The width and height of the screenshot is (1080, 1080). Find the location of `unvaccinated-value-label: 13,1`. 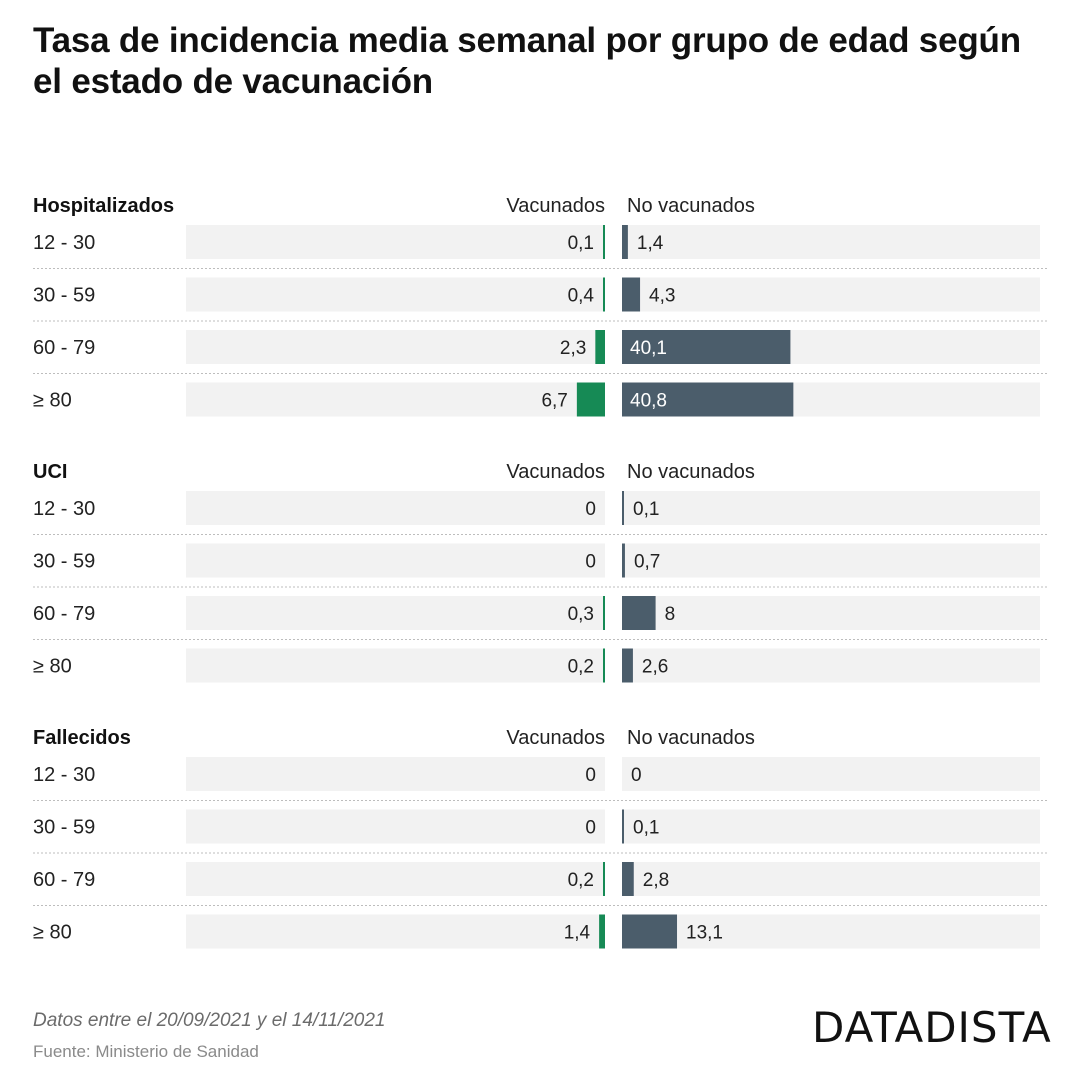

unvaccinated-value-label: 13,1 is located at coordinates (704, 933).